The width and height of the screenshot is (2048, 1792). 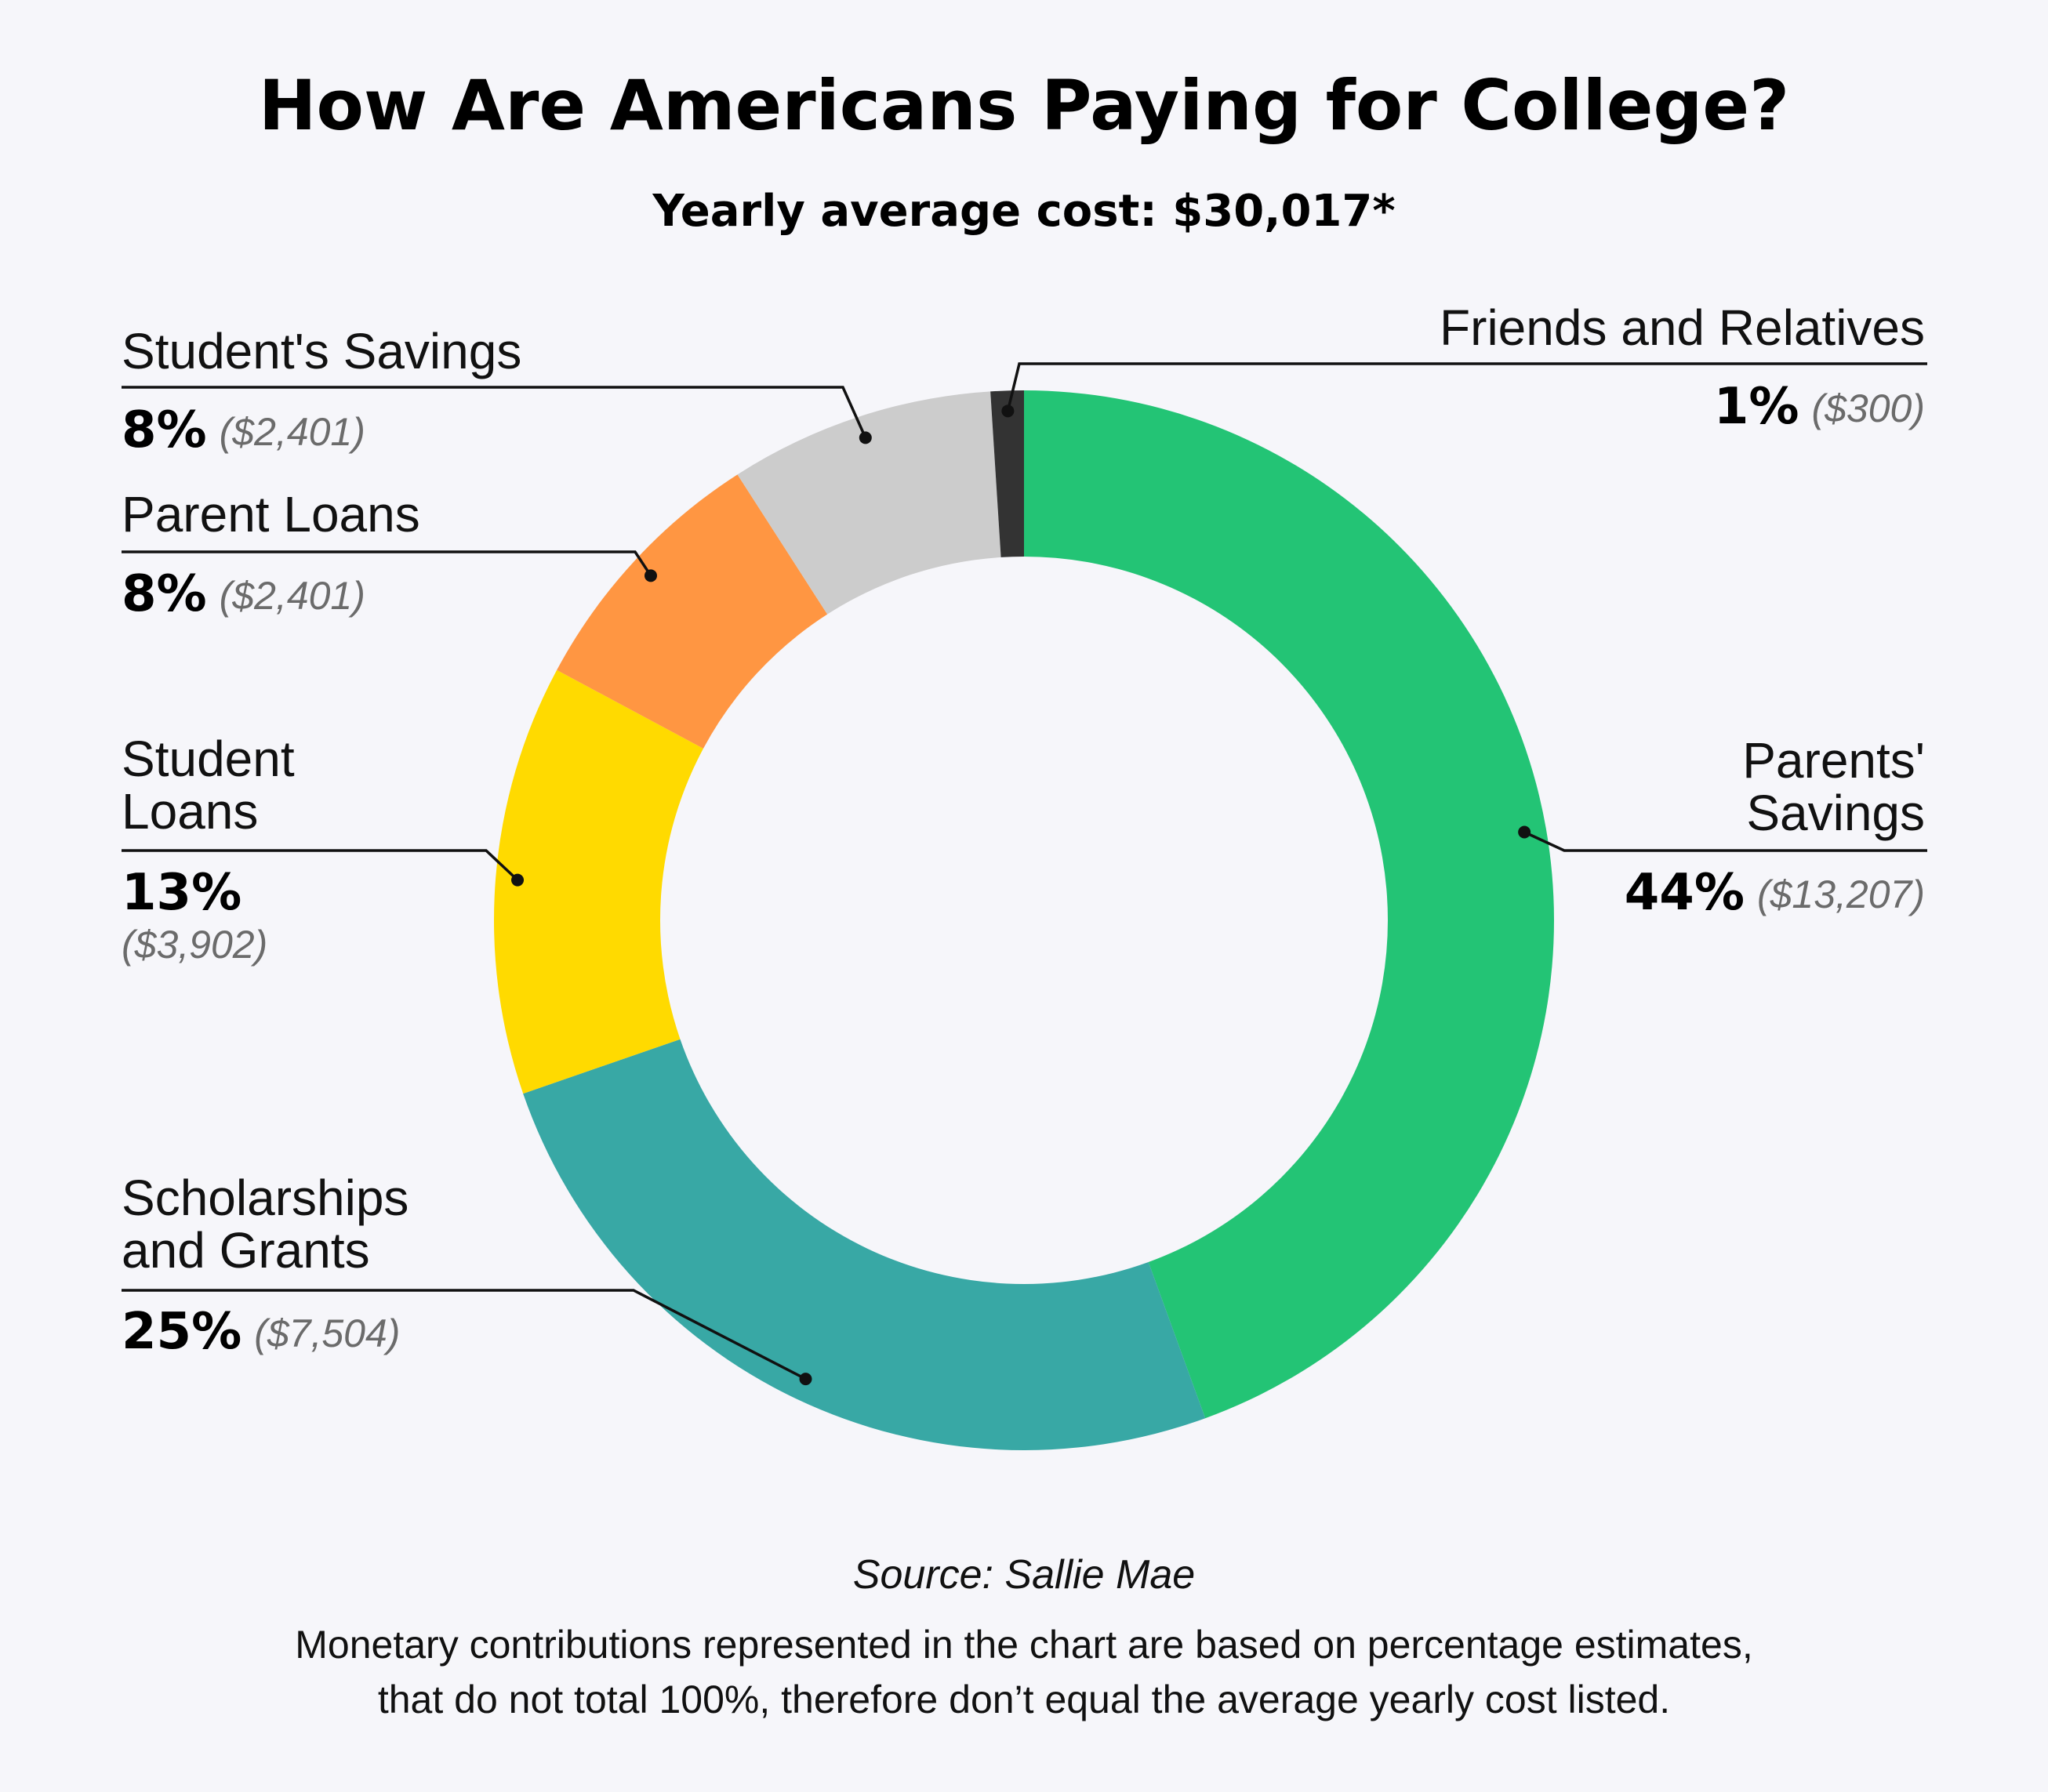 I want to click on slice-percent: 1%, so click(x=1756, y=407).